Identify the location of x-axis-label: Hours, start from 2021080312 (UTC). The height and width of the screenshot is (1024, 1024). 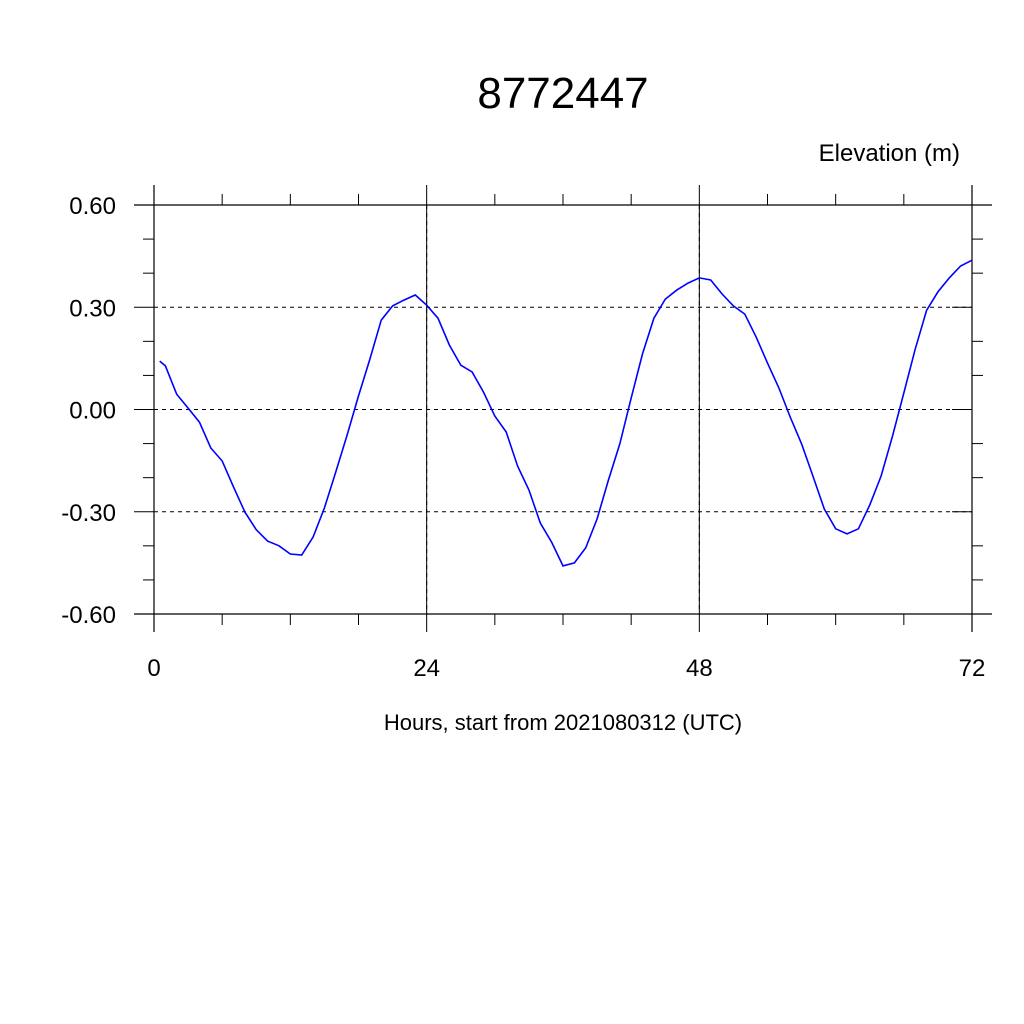
(563, 722).